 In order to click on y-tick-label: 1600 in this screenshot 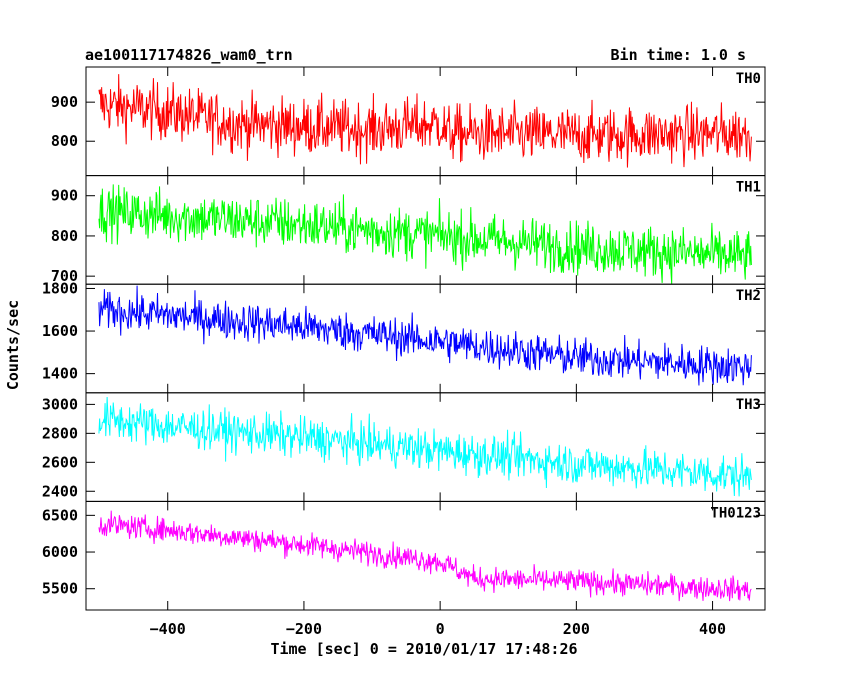, I will do `click(60, 331)`.